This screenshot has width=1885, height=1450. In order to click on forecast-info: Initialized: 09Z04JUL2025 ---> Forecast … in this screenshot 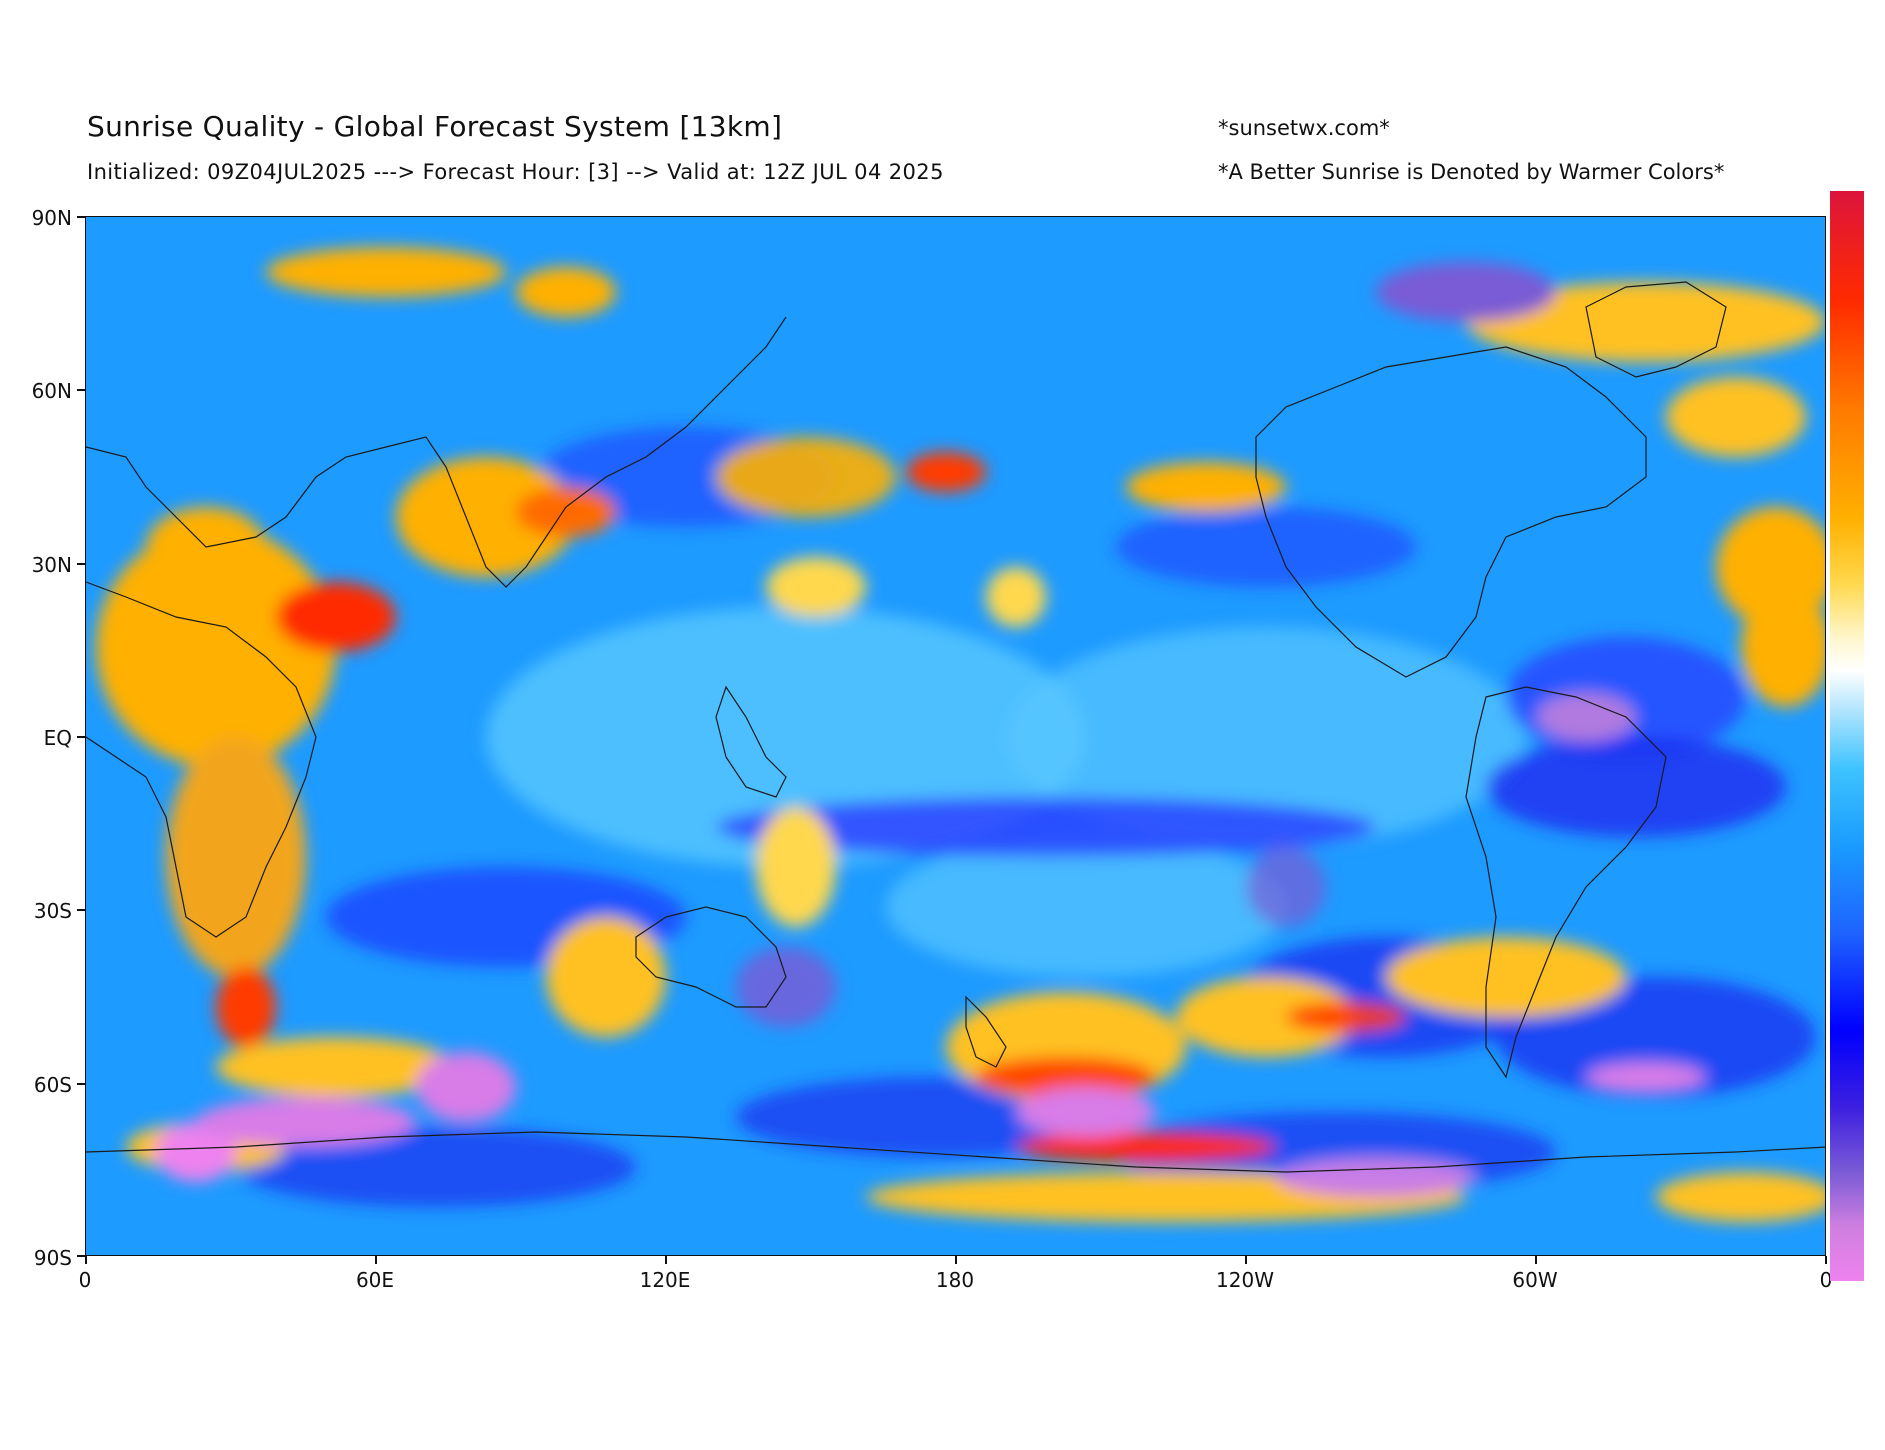, I will do `click(515, 172)`.